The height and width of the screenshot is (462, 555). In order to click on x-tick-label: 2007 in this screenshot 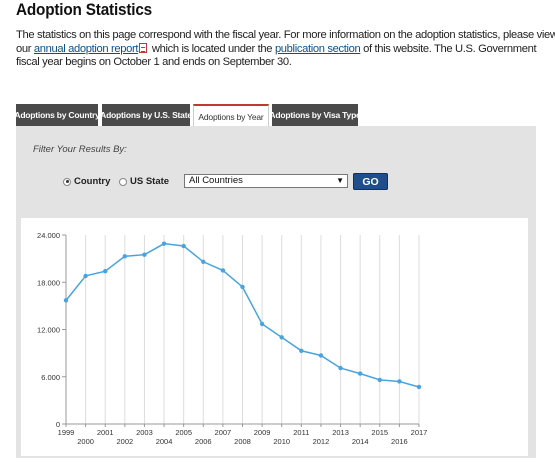, I will do `click(223, 432)`.